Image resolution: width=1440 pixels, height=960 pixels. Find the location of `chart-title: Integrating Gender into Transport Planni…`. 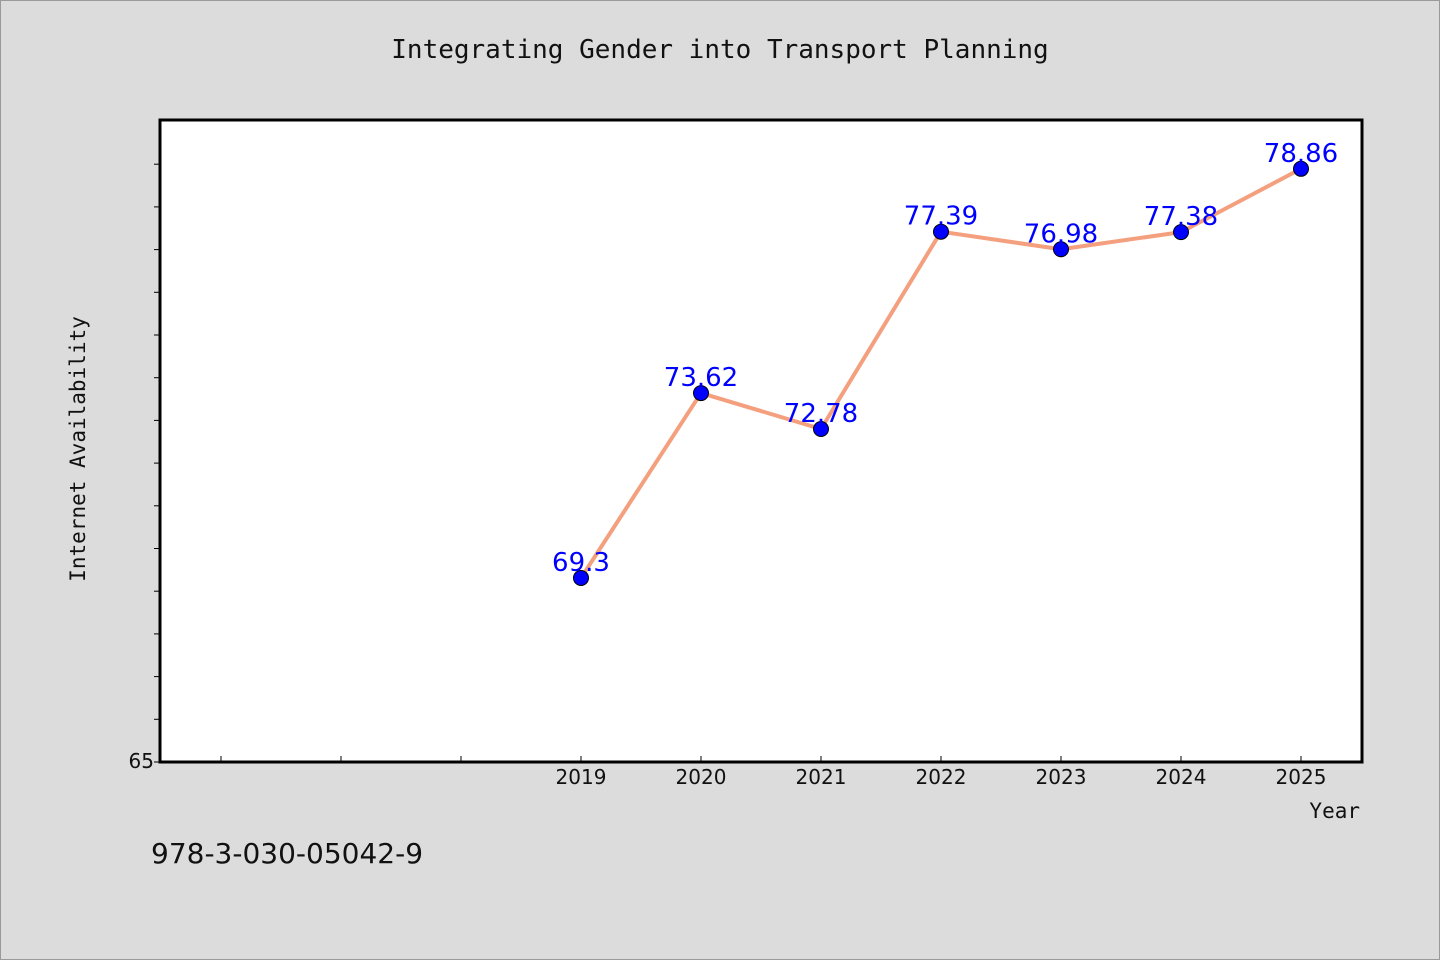

chart-title: Integrating Gender into Transport Planni… is located at coordinates (720, 50).